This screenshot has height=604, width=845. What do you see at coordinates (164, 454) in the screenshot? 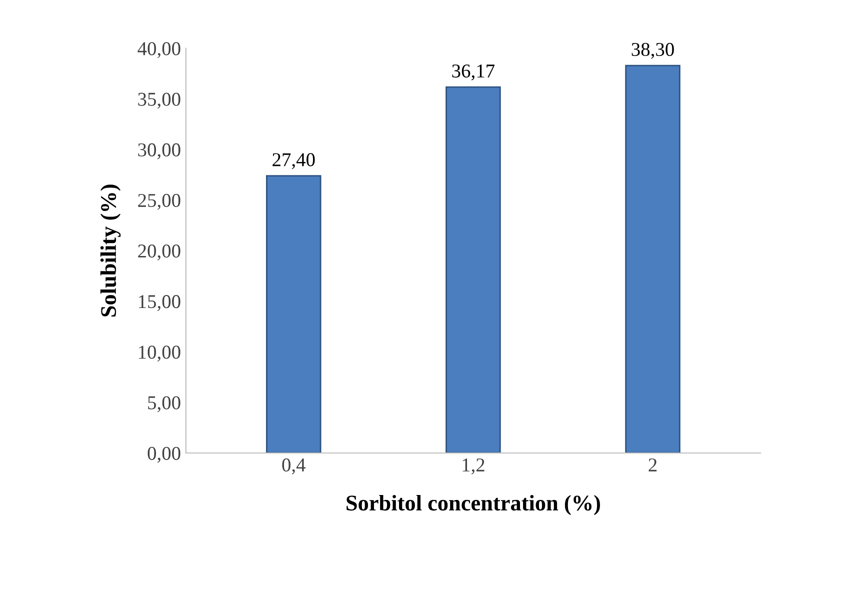
I see `y-tick-label: 0,00` at bounding box center [164, 454].